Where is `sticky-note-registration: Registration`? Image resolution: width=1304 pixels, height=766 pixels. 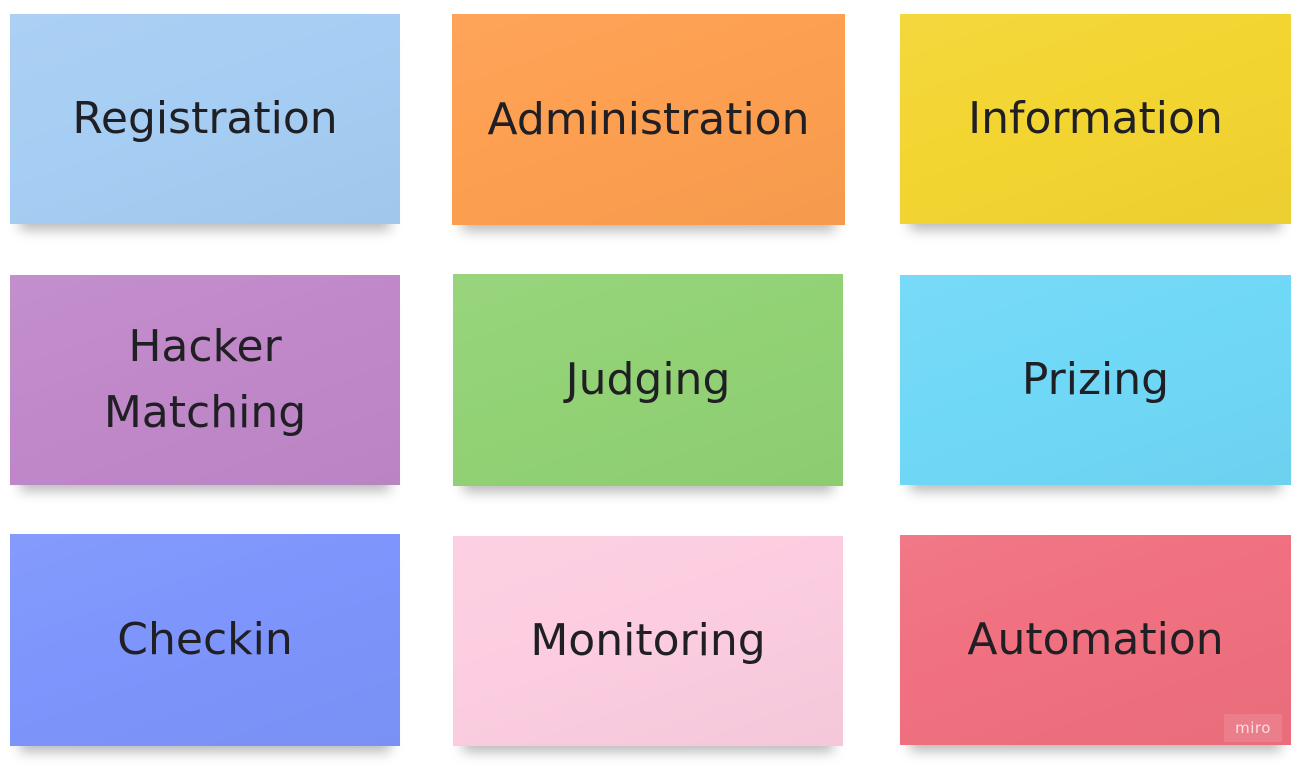
sticky-note-registration: Registration is located at coordinates (205, 119).